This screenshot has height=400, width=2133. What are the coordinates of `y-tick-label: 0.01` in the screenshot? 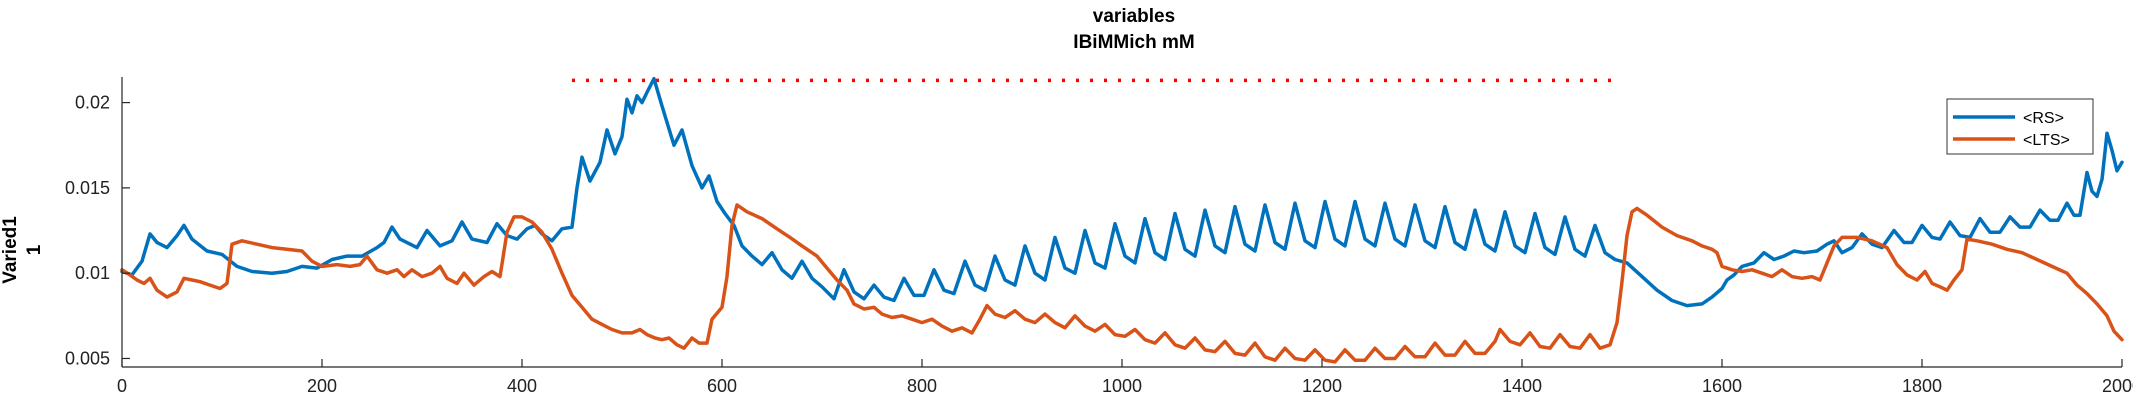 It's located at (92, 273).